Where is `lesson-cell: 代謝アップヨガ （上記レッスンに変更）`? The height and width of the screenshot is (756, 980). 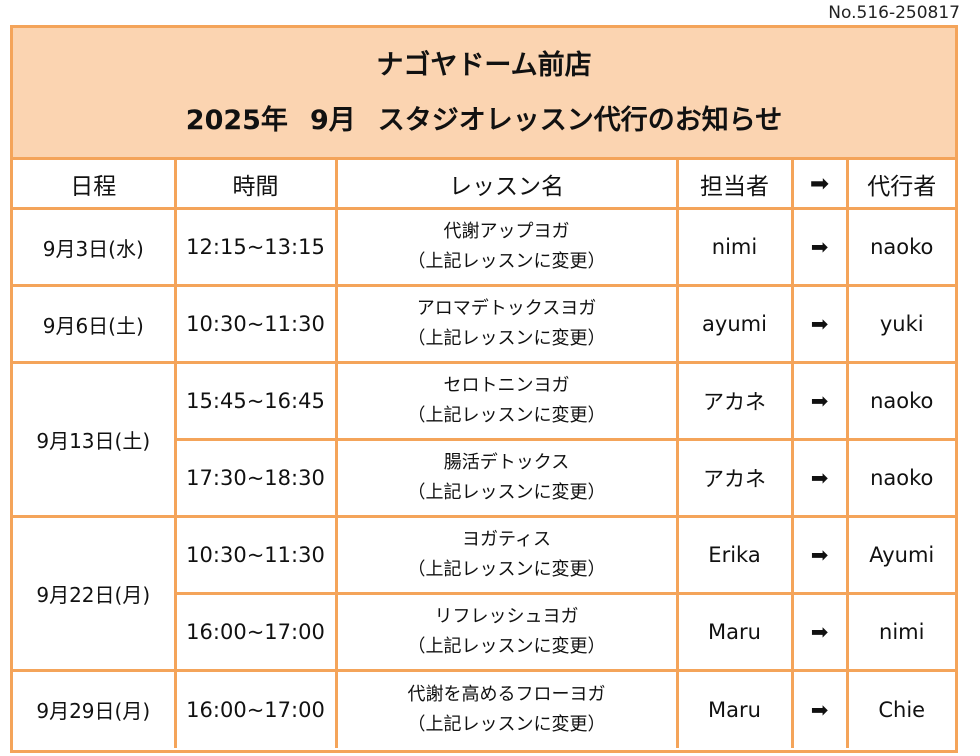
lesson-cell: 代謝アップヨガ （上記レッスンに変更） is located at coordinates (506, 247).